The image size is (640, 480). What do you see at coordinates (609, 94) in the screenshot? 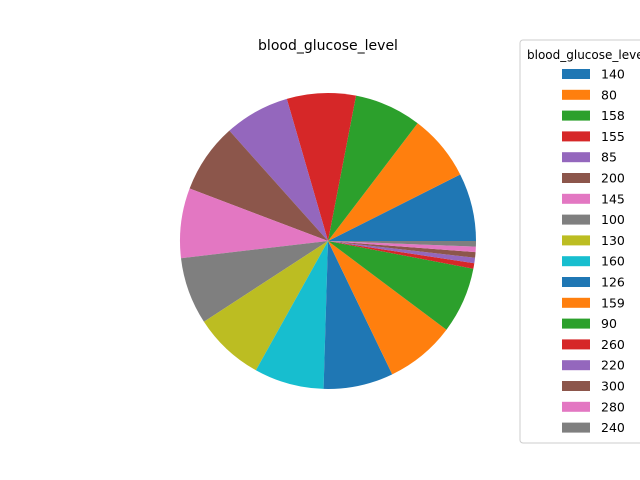
I see `legend-label-80: 80` at bounding box center [609, 94].